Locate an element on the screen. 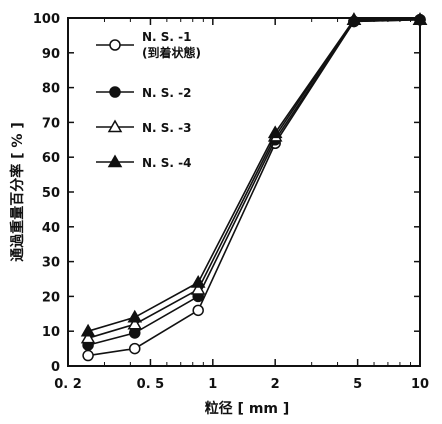 The width and height of the screenshot is (442, 424). legend-label: N. S. -4 is located at coordinates (167, 163).